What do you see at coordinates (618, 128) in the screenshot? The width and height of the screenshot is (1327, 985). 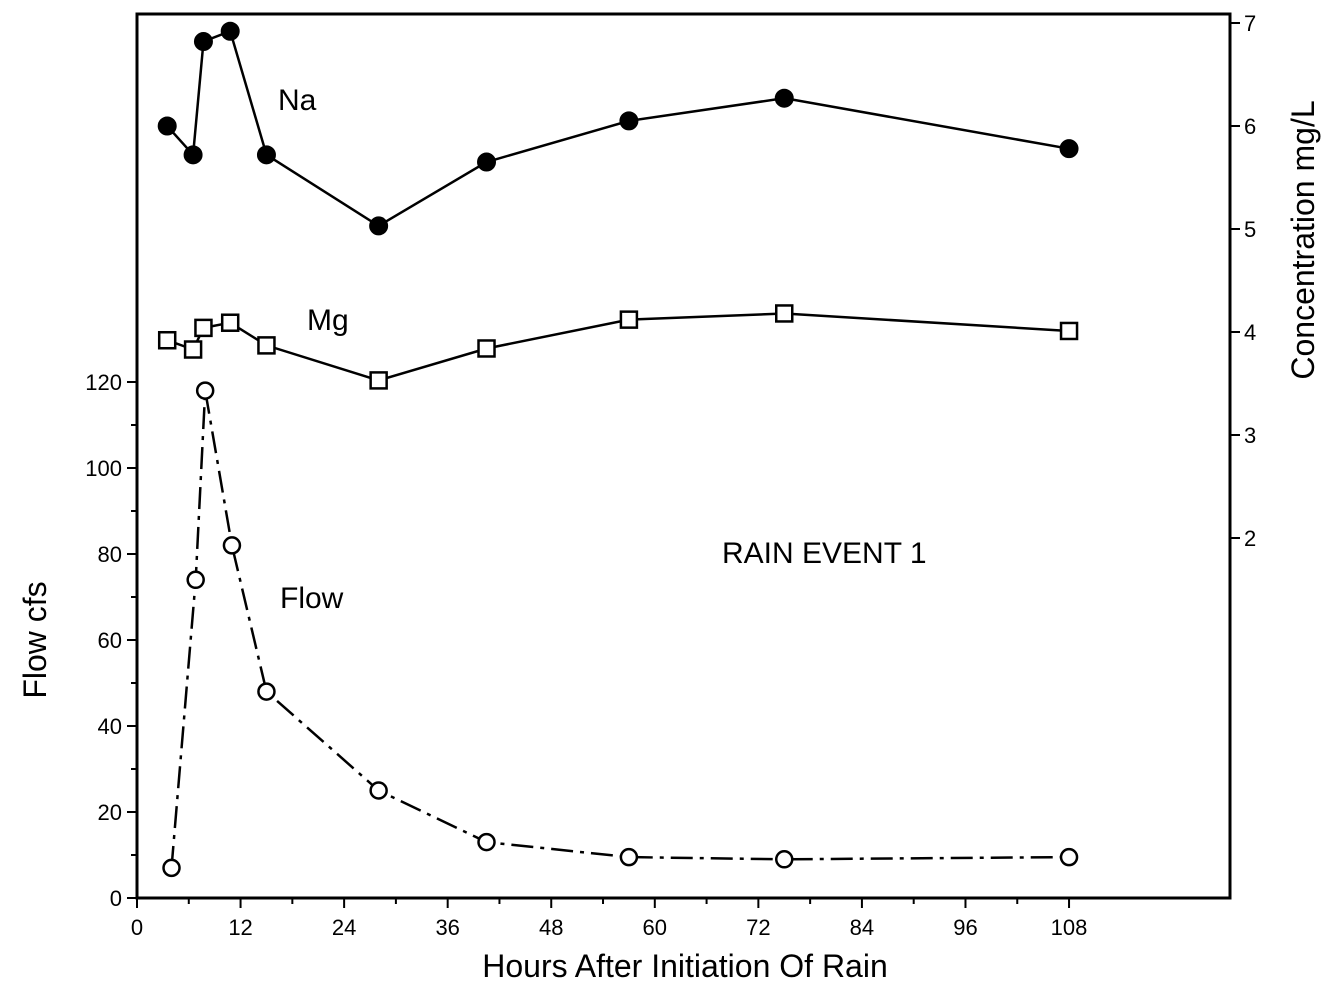 I see `series-line-na` at bounding box center [618, 128].